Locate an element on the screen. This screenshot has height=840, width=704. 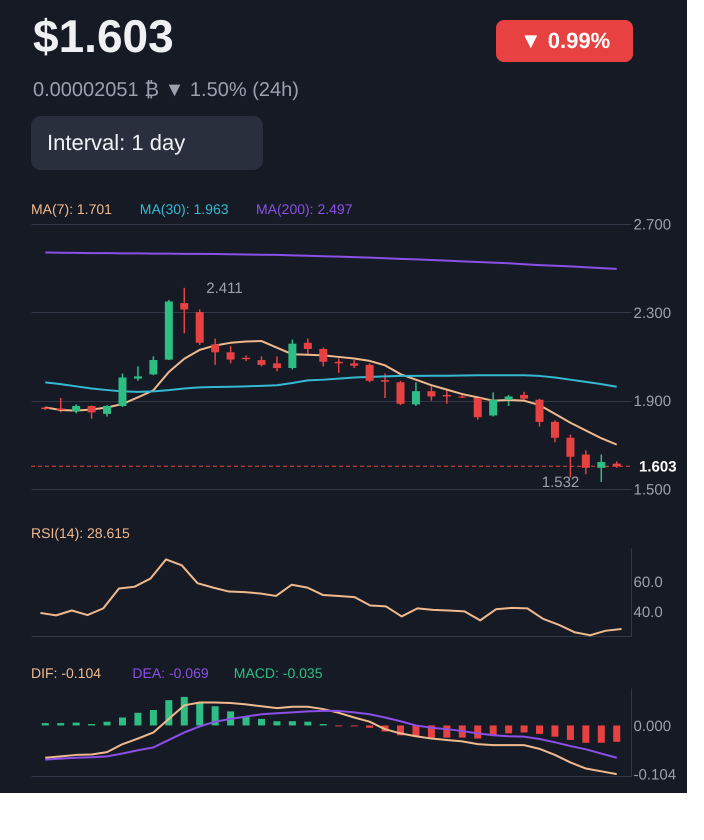
text: MA(200): 2.497 is located at coordinates (304, 209).